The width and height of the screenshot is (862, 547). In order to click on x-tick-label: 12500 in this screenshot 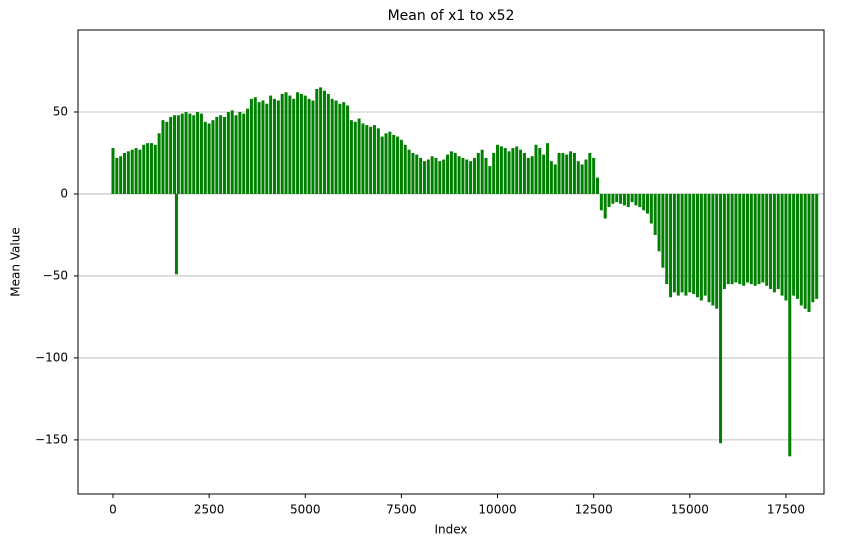, I will do `click(594, 510)`.